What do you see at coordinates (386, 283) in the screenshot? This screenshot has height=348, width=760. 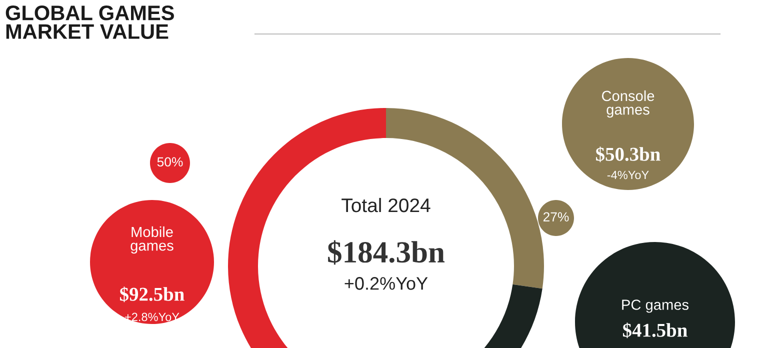 I see `text: +0.2%YoY` at bounding box center [386, 283].